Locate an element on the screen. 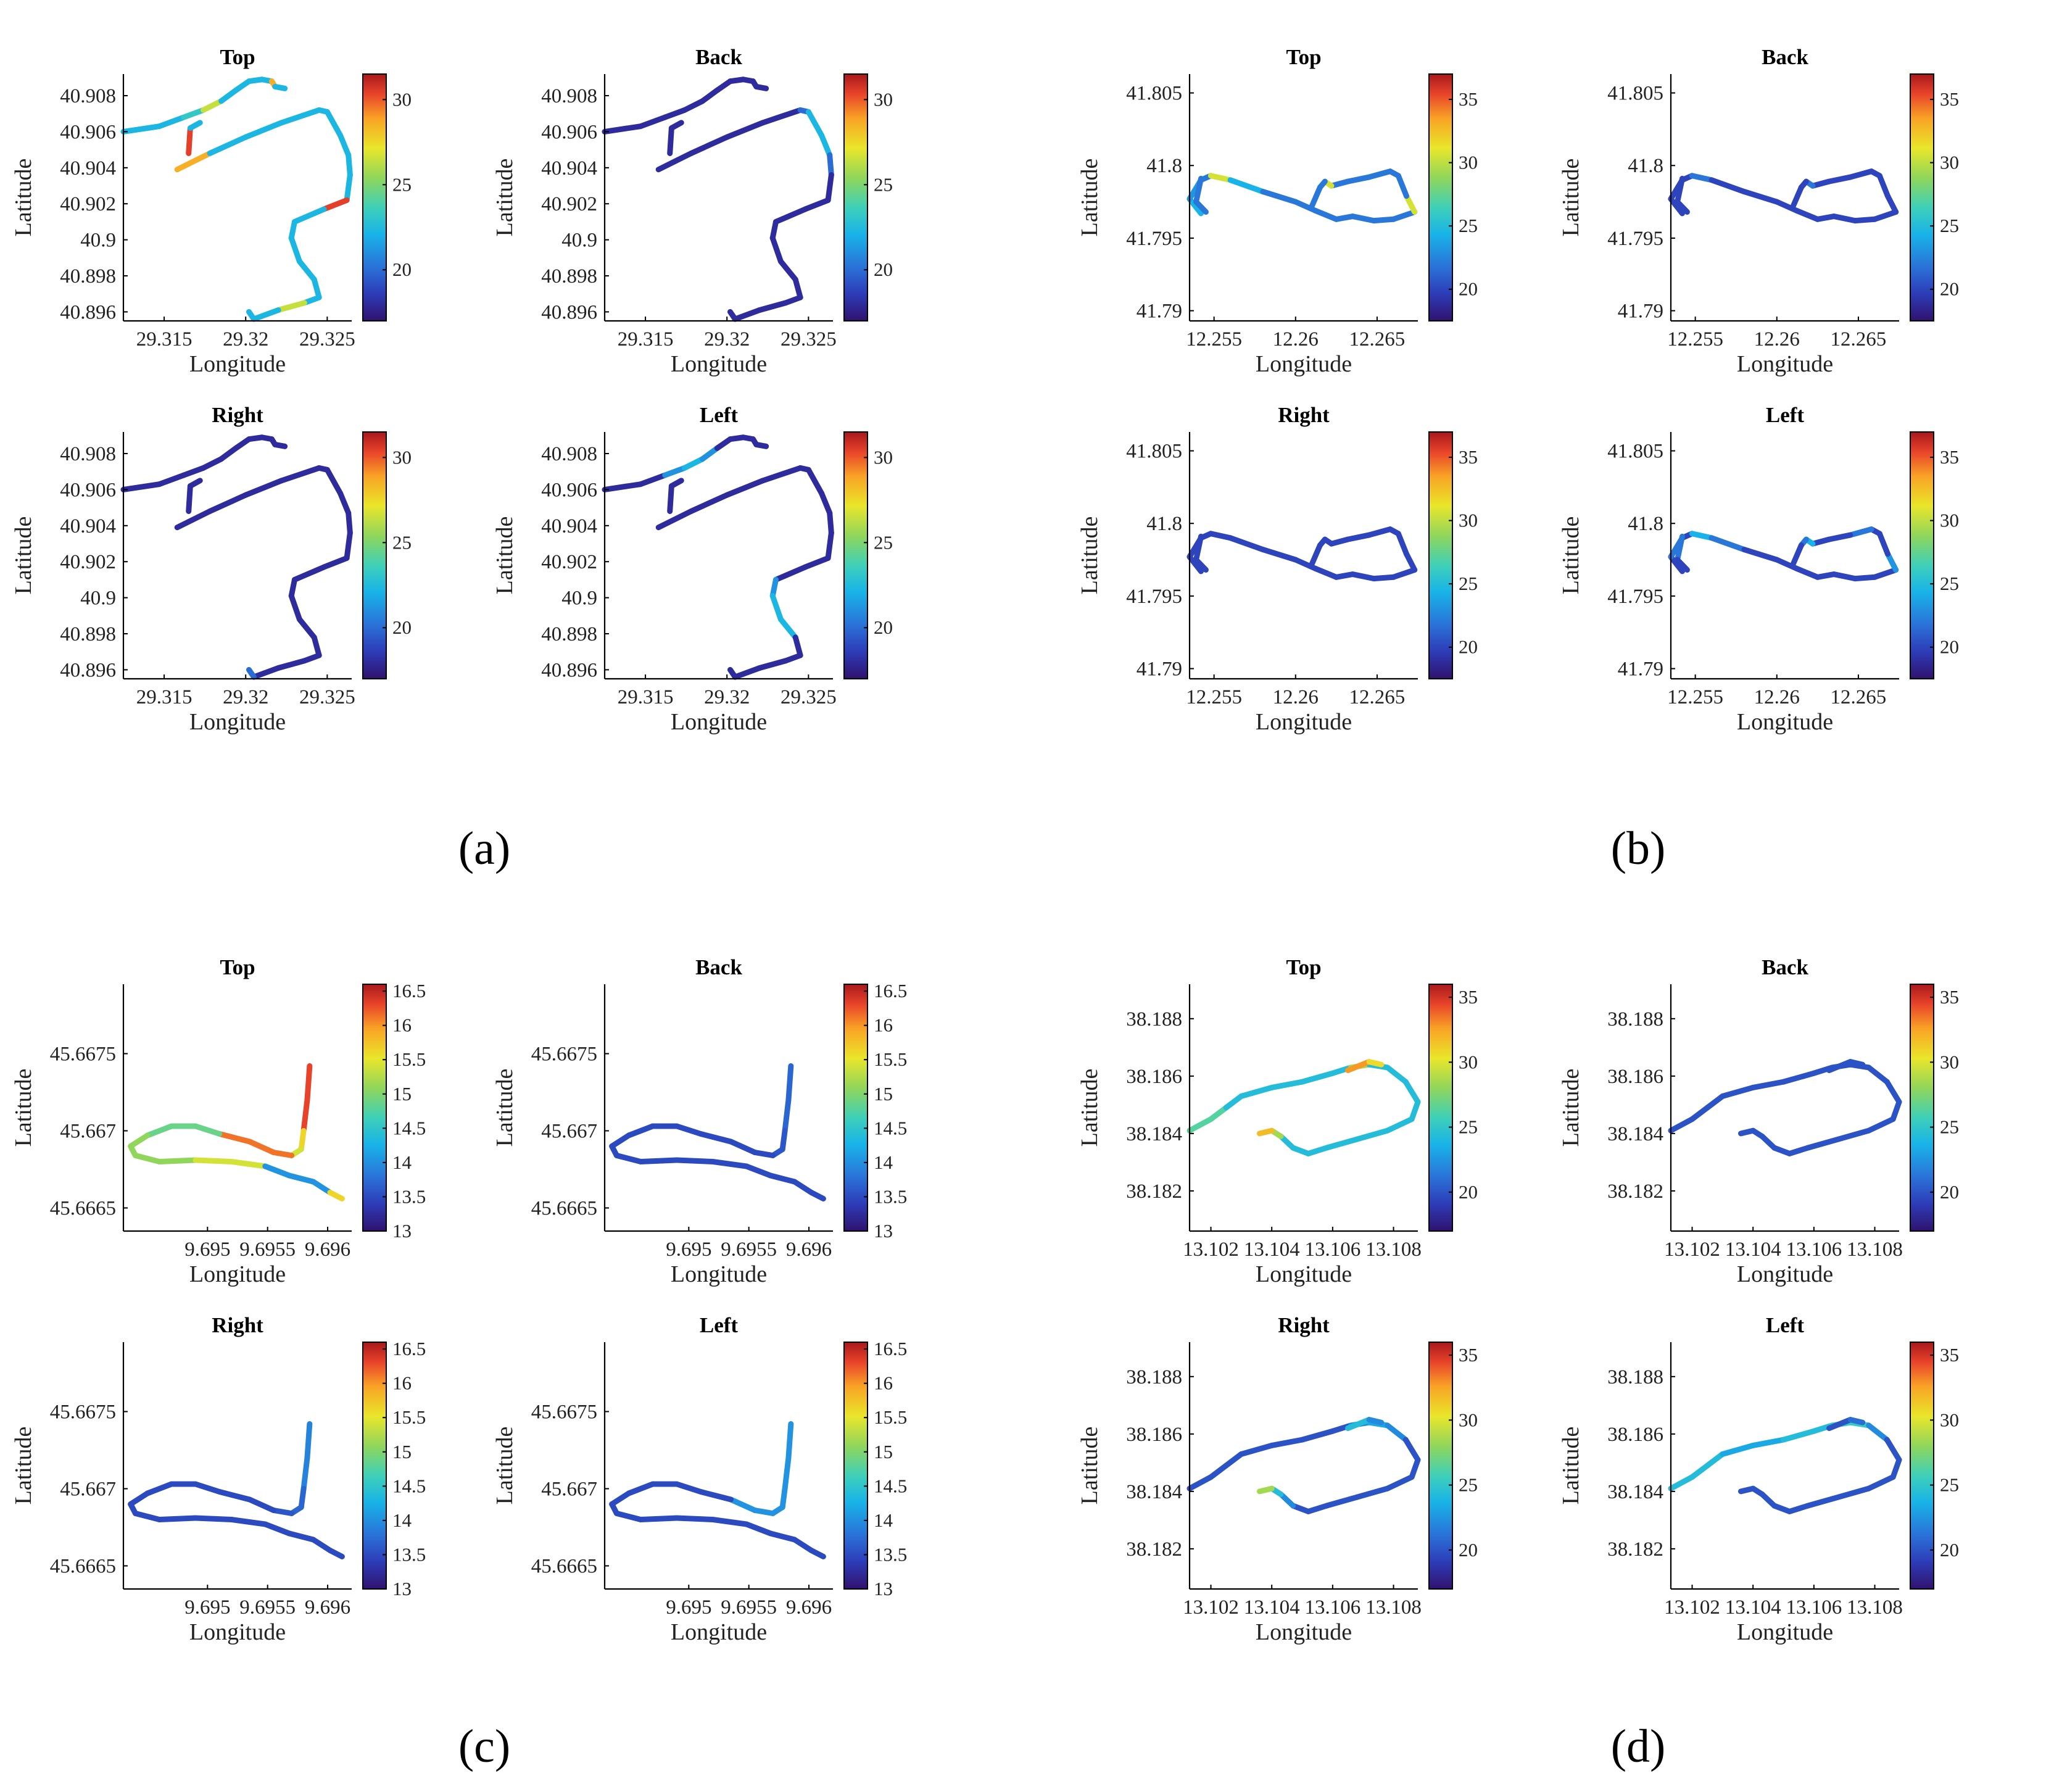 The height and width of the screenshot is (1792, 2054). colorbar-tick-label: 35 is located at coordinates (1468, 1355).